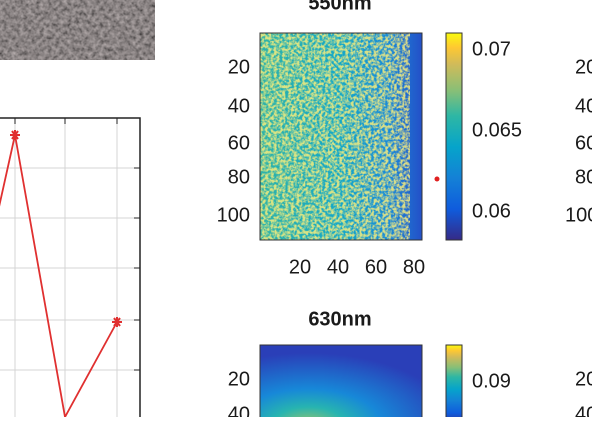  I want to click on x-tick-label: 20, so click(300, 267).